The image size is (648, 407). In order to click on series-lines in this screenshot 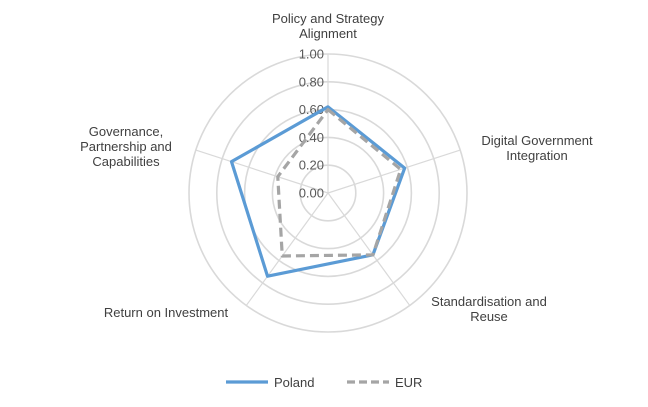, I will do `click(318, 191)`.